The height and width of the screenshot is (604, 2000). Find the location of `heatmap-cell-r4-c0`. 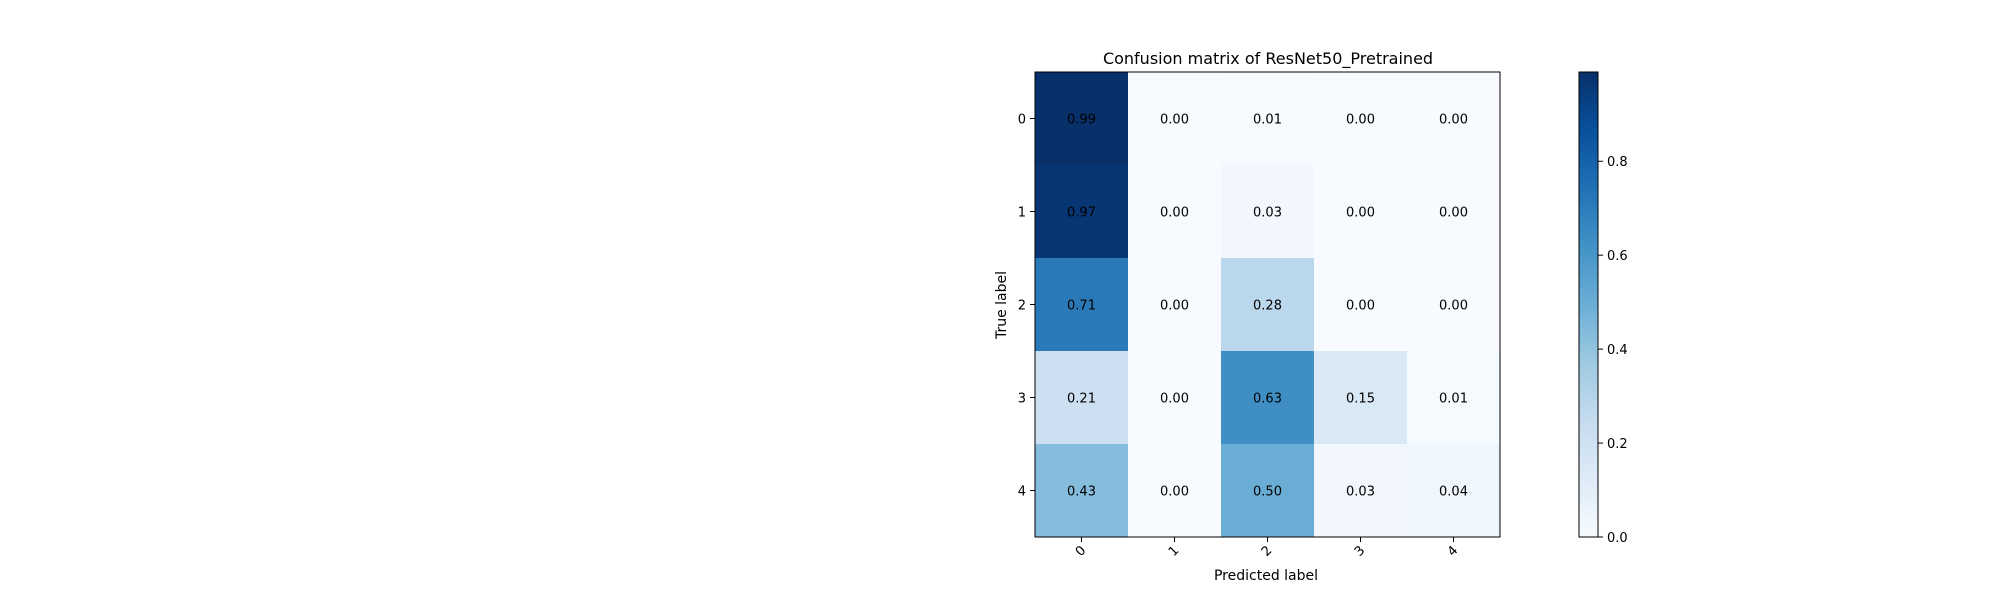

heatmap-cell-r4-c0 is located at coordinates (1082, 491).